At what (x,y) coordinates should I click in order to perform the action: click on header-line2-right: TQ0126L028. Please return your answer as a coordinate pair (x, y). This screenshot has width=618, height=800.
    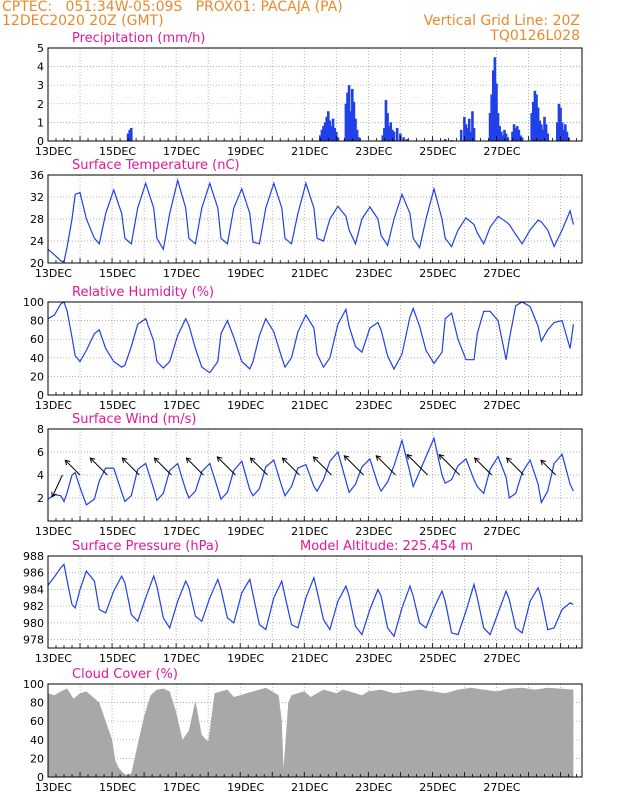
    Looking at the image, I should click on (535, 36).